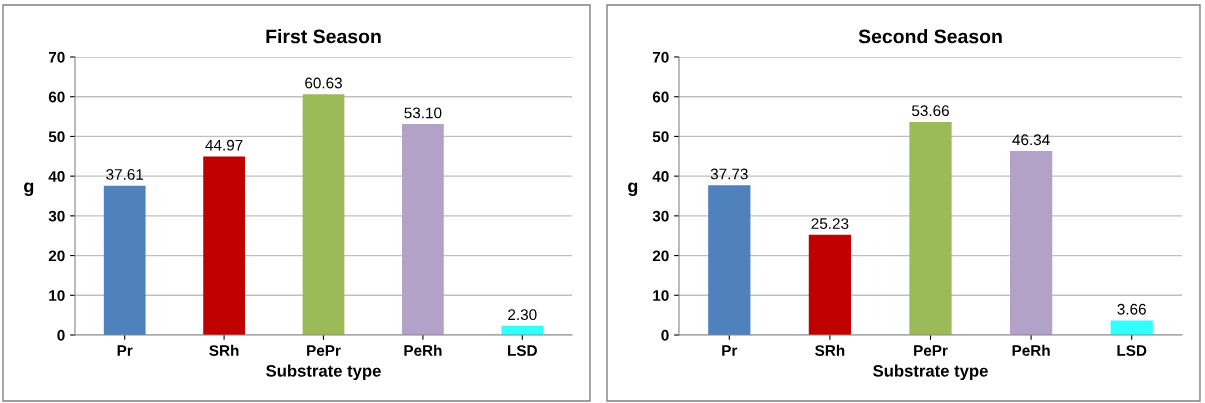 This screenshot has height=403, width=1205. I want to click on chart-title: First Season, so click(323, 36).